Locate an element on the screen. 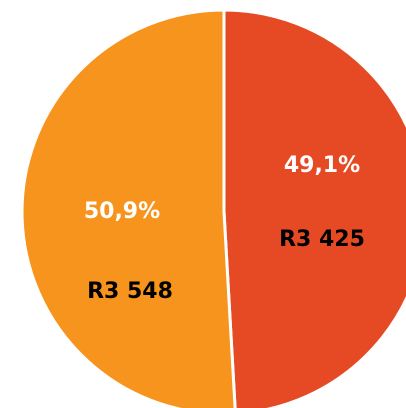 This screenshot has height=408, width=406. percent-label: 50,9% is located at coordinates (122, 211).